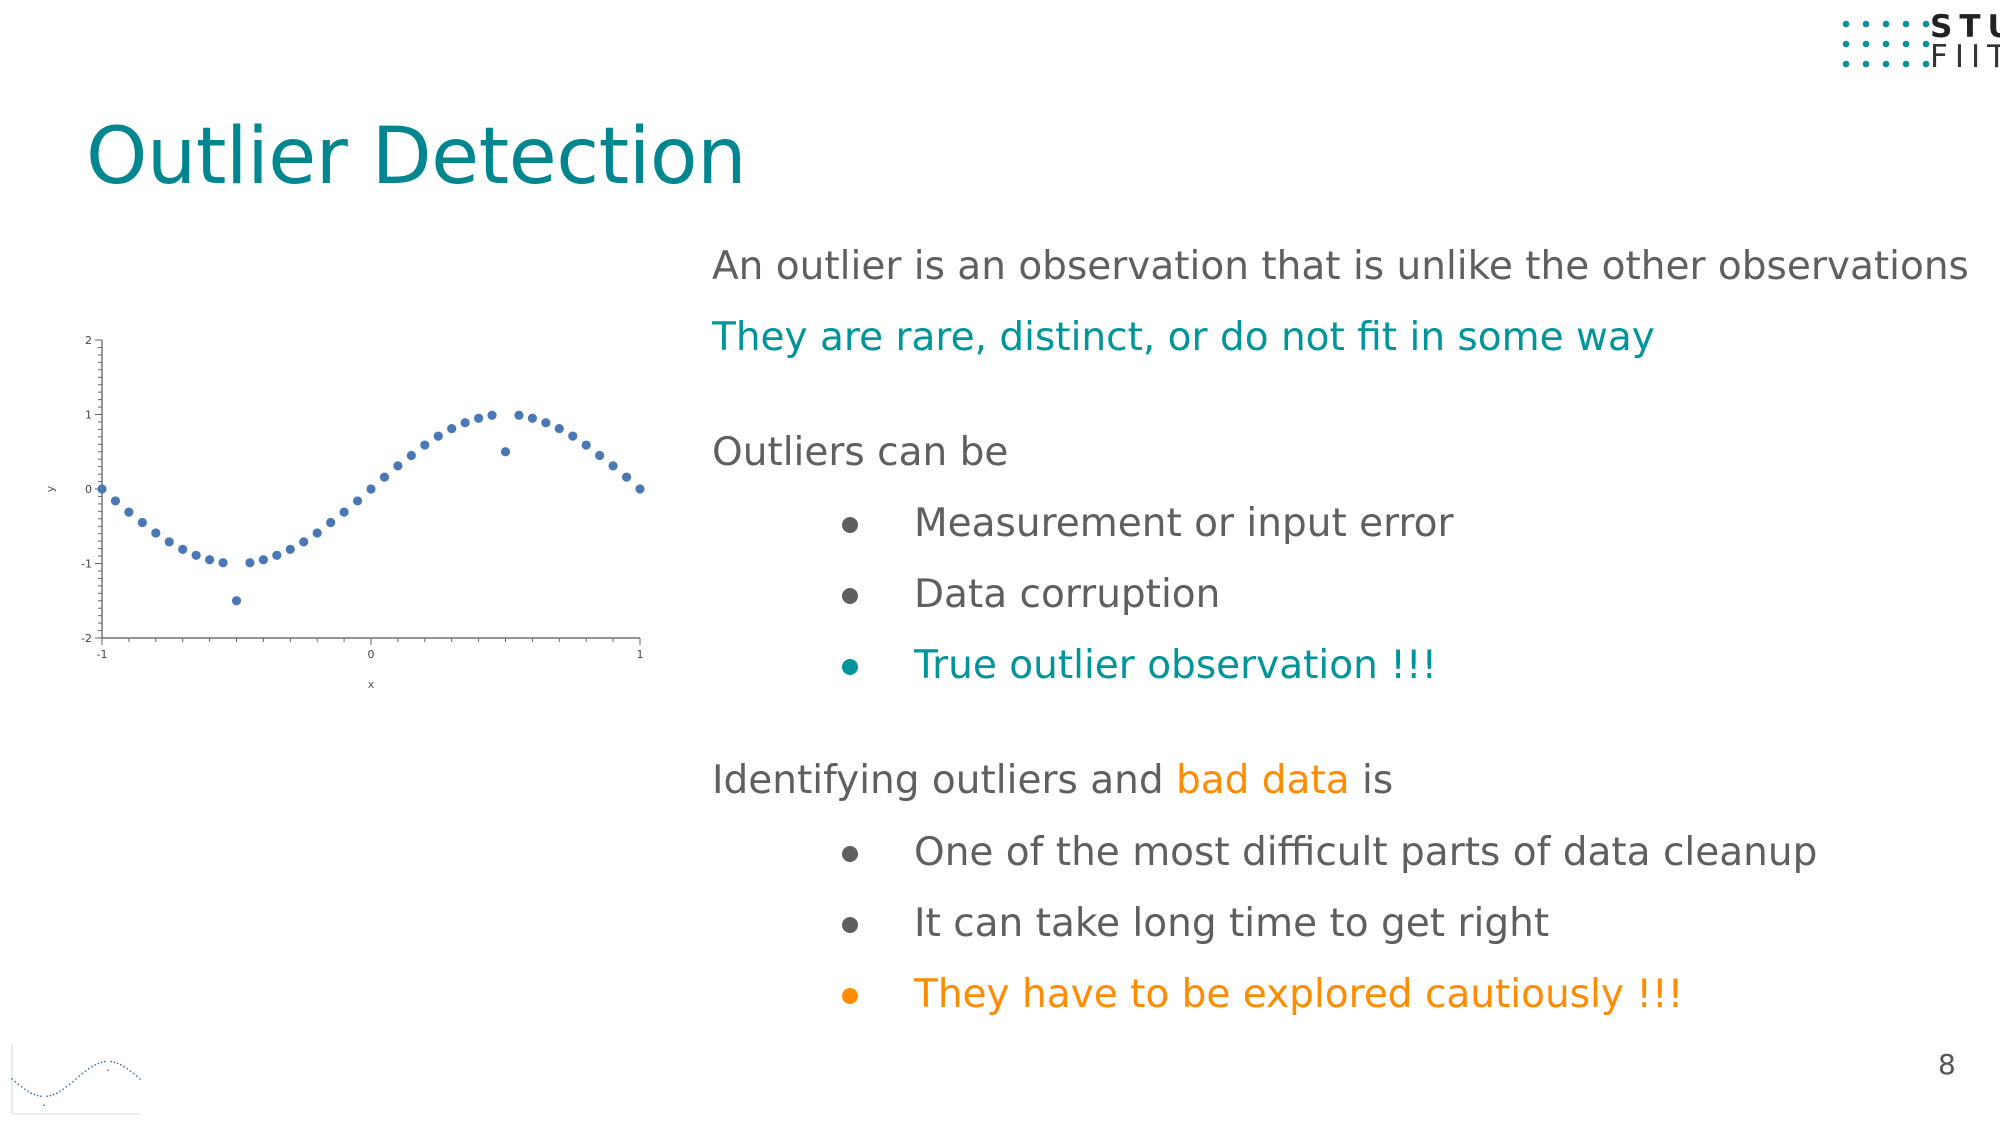 This screenshot has height=1125, width=2000. Describe the element at coordinates (88, 340) in the screenshot. I see `y-tick-label: 2` at that location.